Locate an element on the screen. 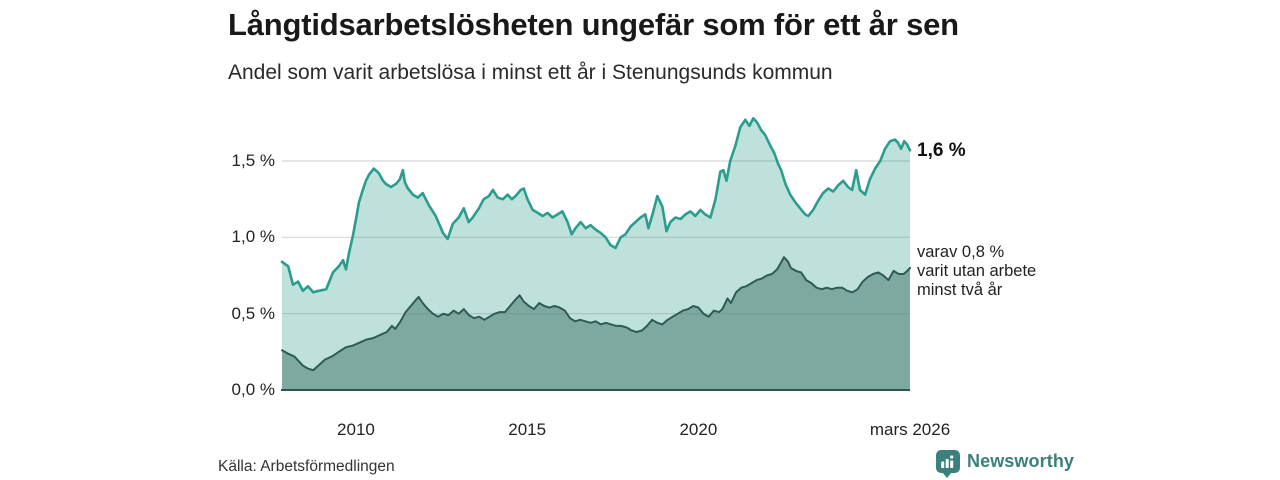  newsworthy-logo: Newsworthy is located at coordinates (1005, 464).